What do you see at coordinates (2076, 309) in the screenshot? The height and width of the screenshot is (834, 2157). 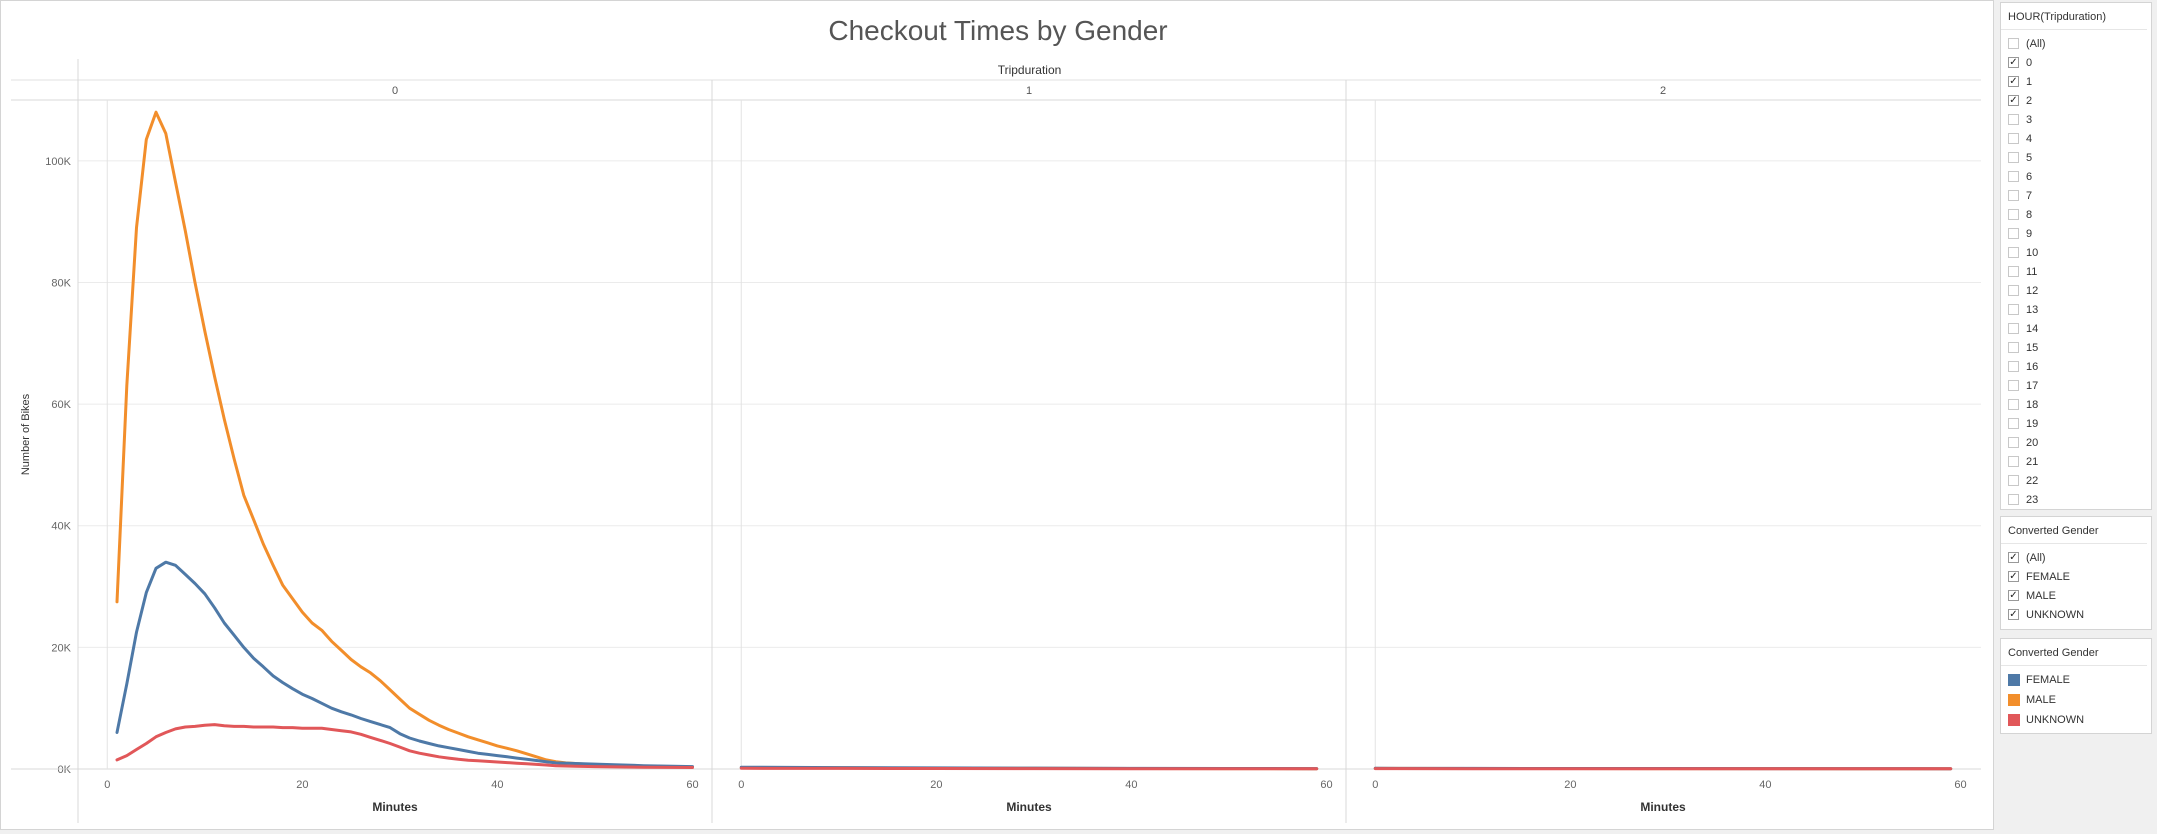 I see `hour-filter-item: 13` at bounding box center [2076, 309].